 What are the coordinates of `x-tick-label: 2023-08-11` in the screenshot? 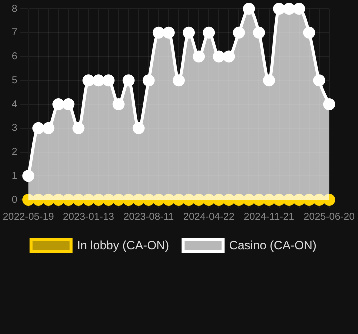 It's located at (149, 217).